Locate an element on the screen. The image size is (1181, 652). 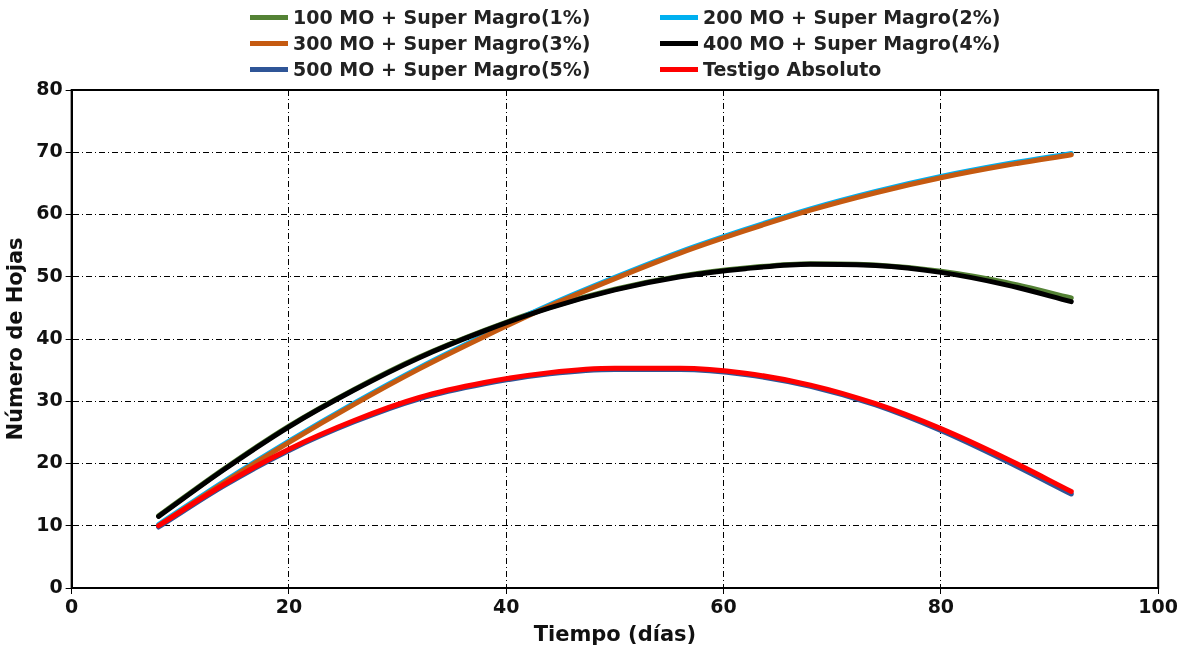
y-tick-label: 20 is located at coordinates (49, 461).